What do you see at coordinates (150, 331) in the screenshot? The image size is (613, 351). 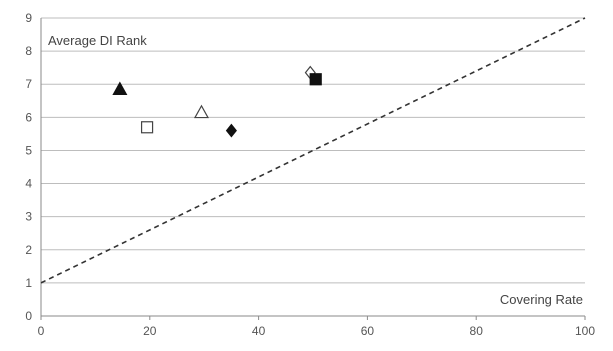 I see `x-tick-label-20: 20` at bounding box center [150, 331].